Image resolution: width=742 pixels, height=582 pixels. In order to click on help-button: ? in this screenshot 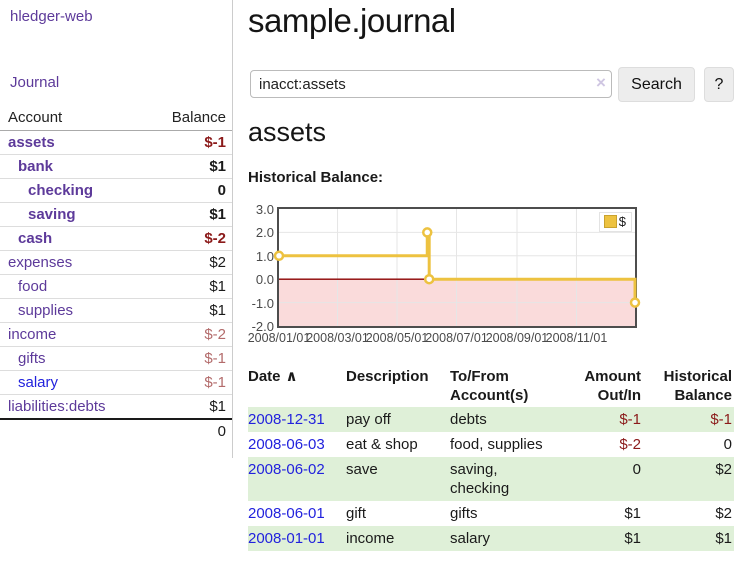, I will do `click(719, 84)`.